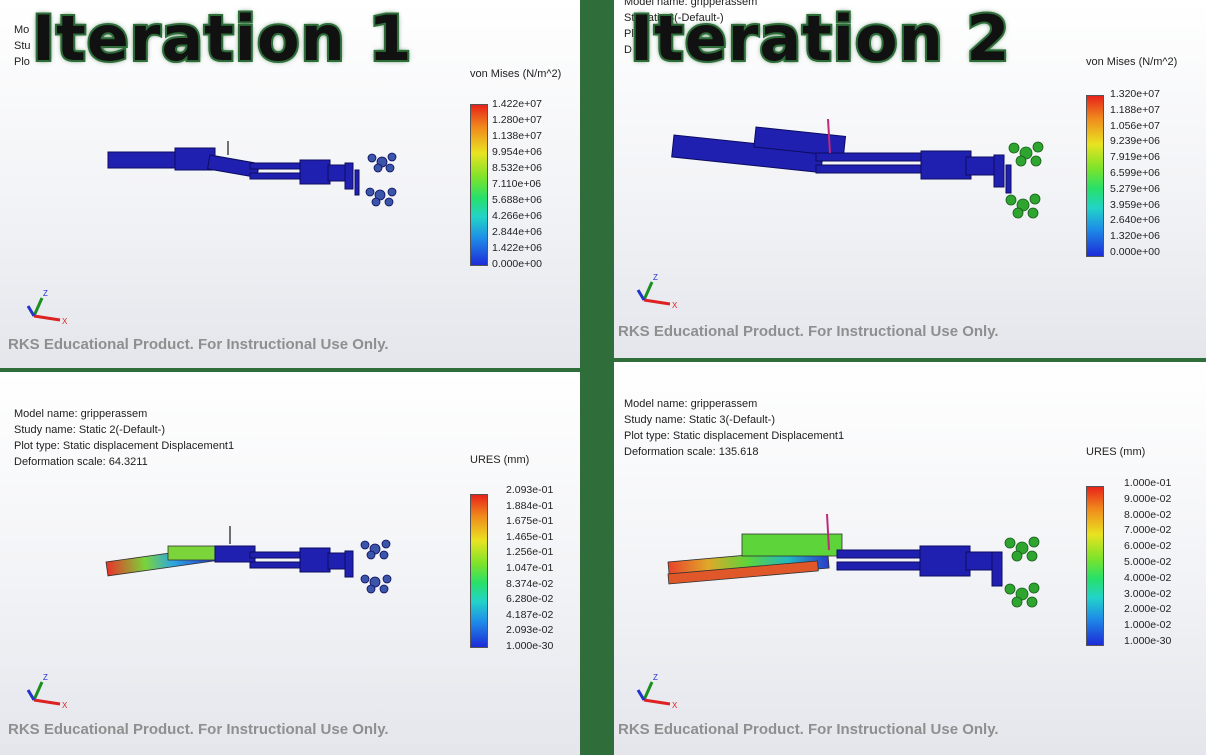 The width and height of the screenshot is (1206, 755). What do you see at coordinates (517, 136) in the screenshot?
I see `legend-tick: 1.138e+07` at bounding box center [517, 136].